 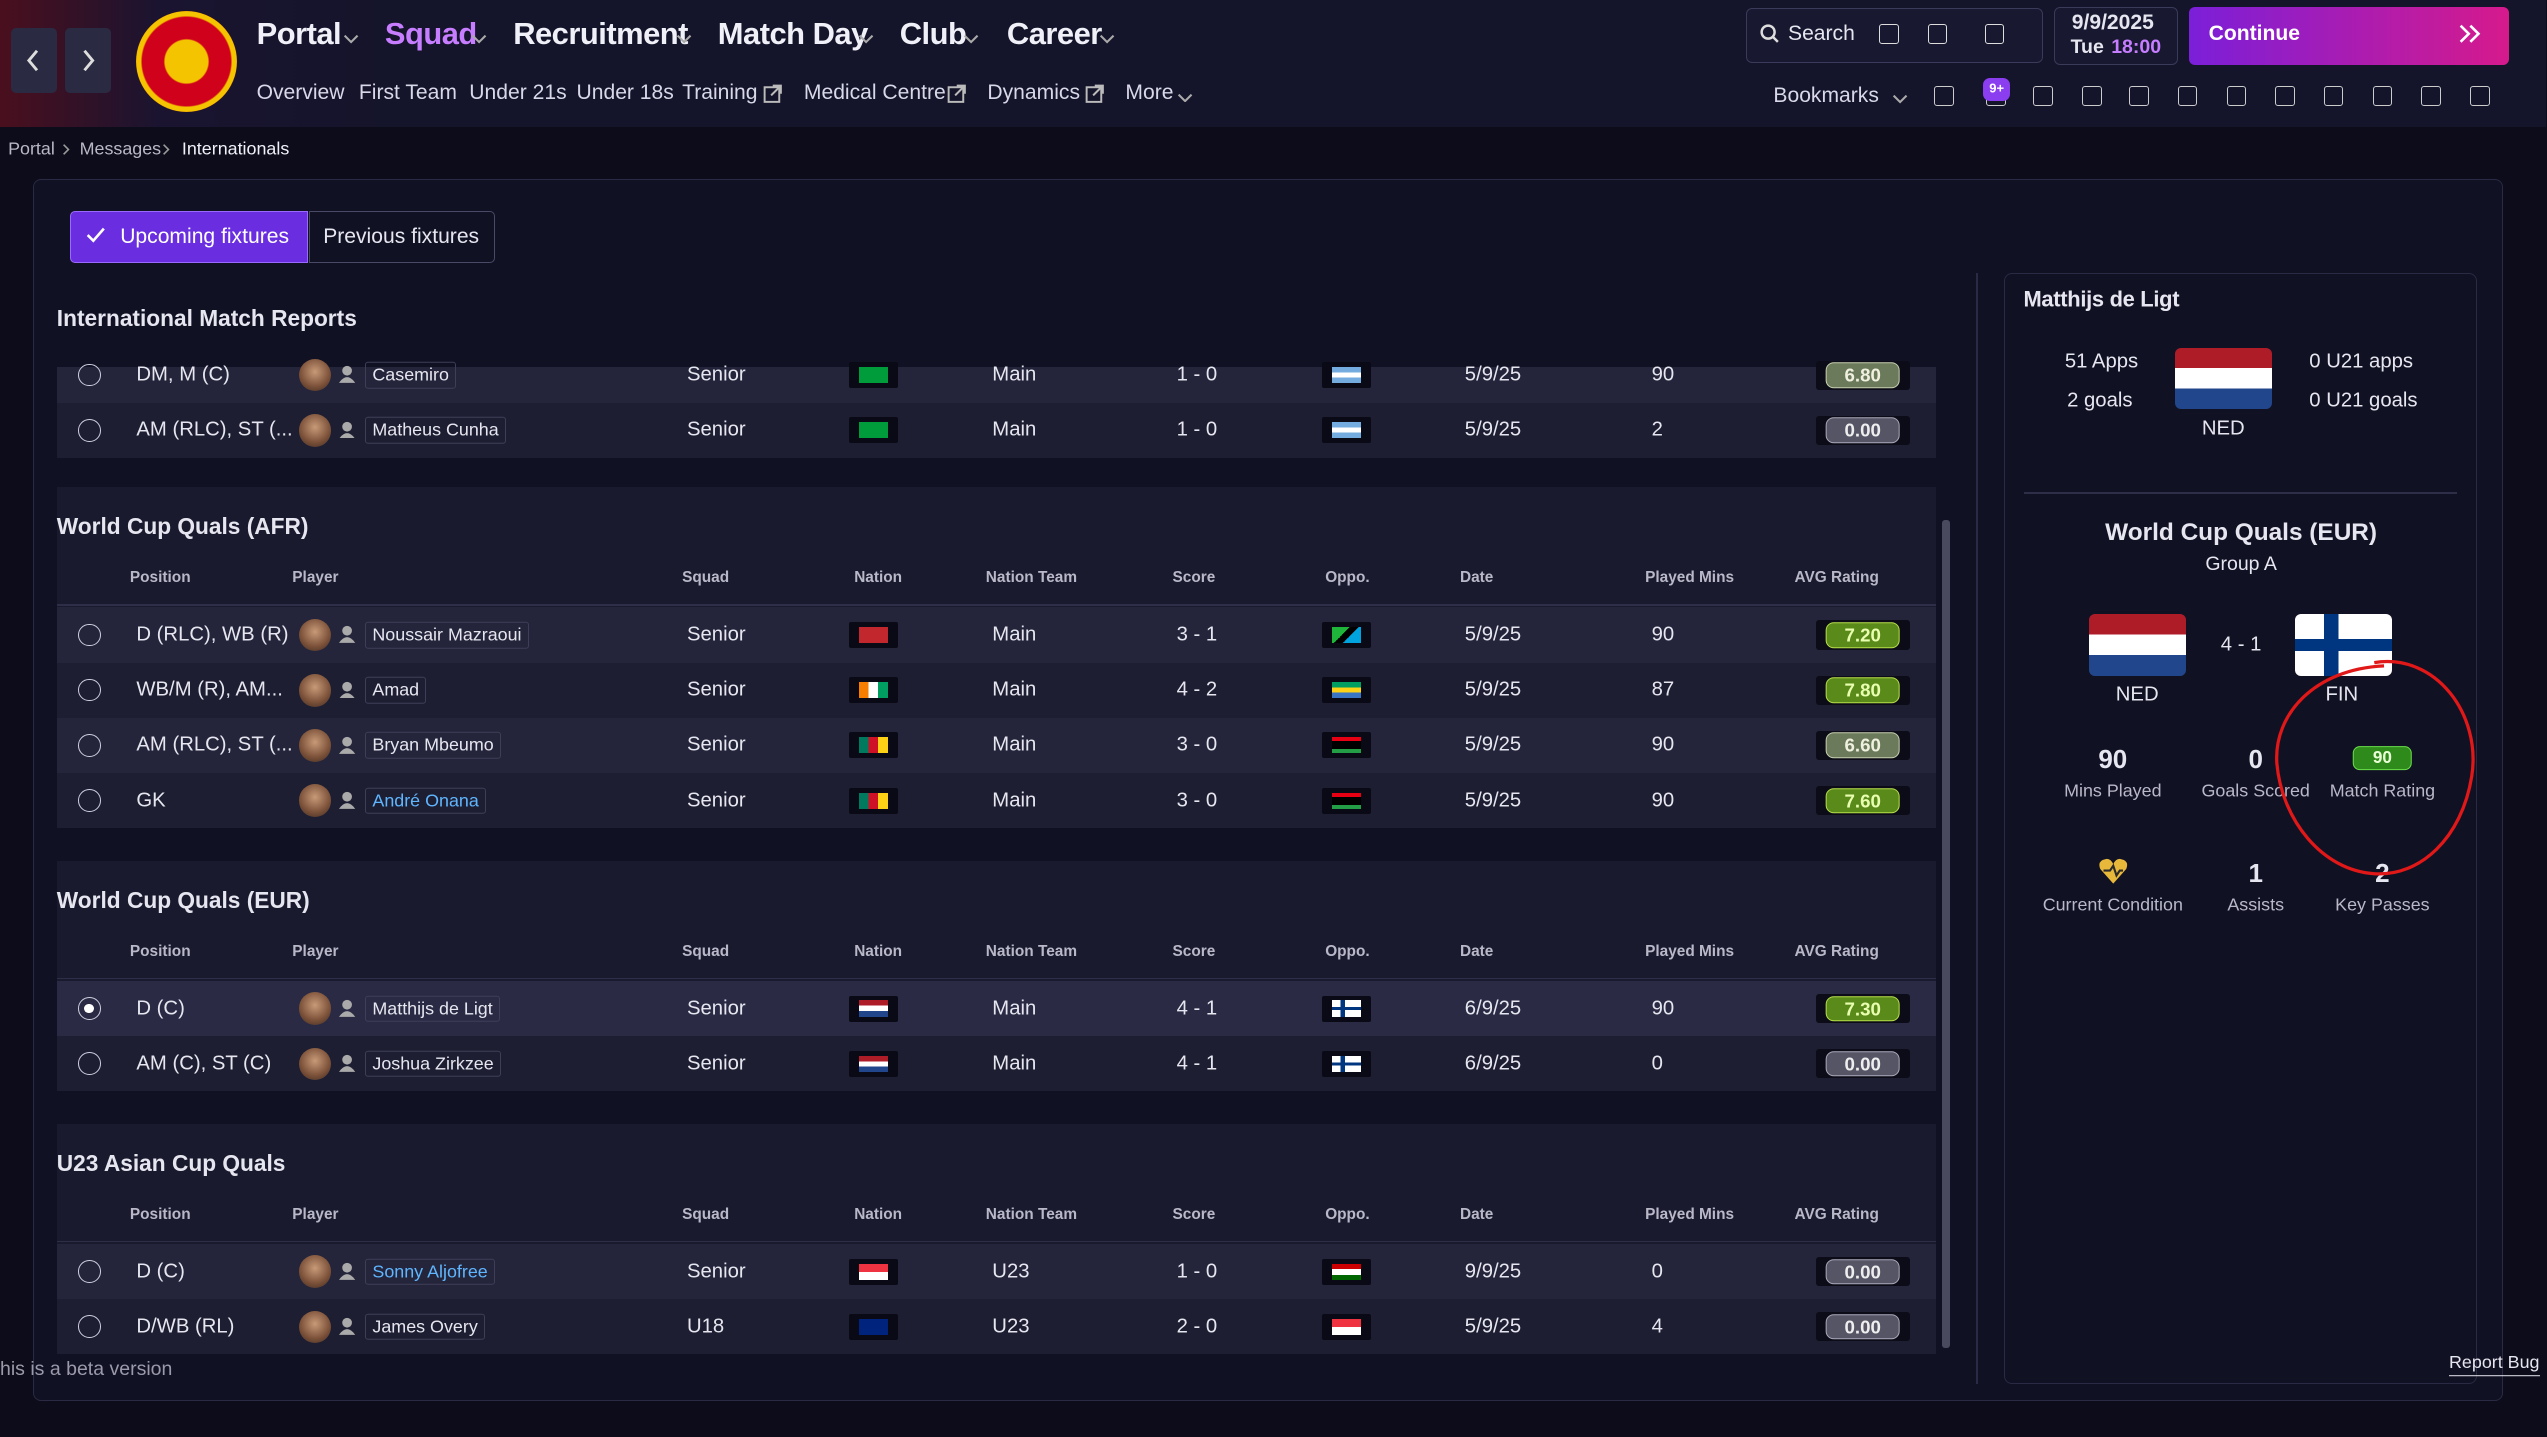 What do you see at coordinates (187, 62) in the screenshot?
I see `club-logo` at bounding box center [187, 62].